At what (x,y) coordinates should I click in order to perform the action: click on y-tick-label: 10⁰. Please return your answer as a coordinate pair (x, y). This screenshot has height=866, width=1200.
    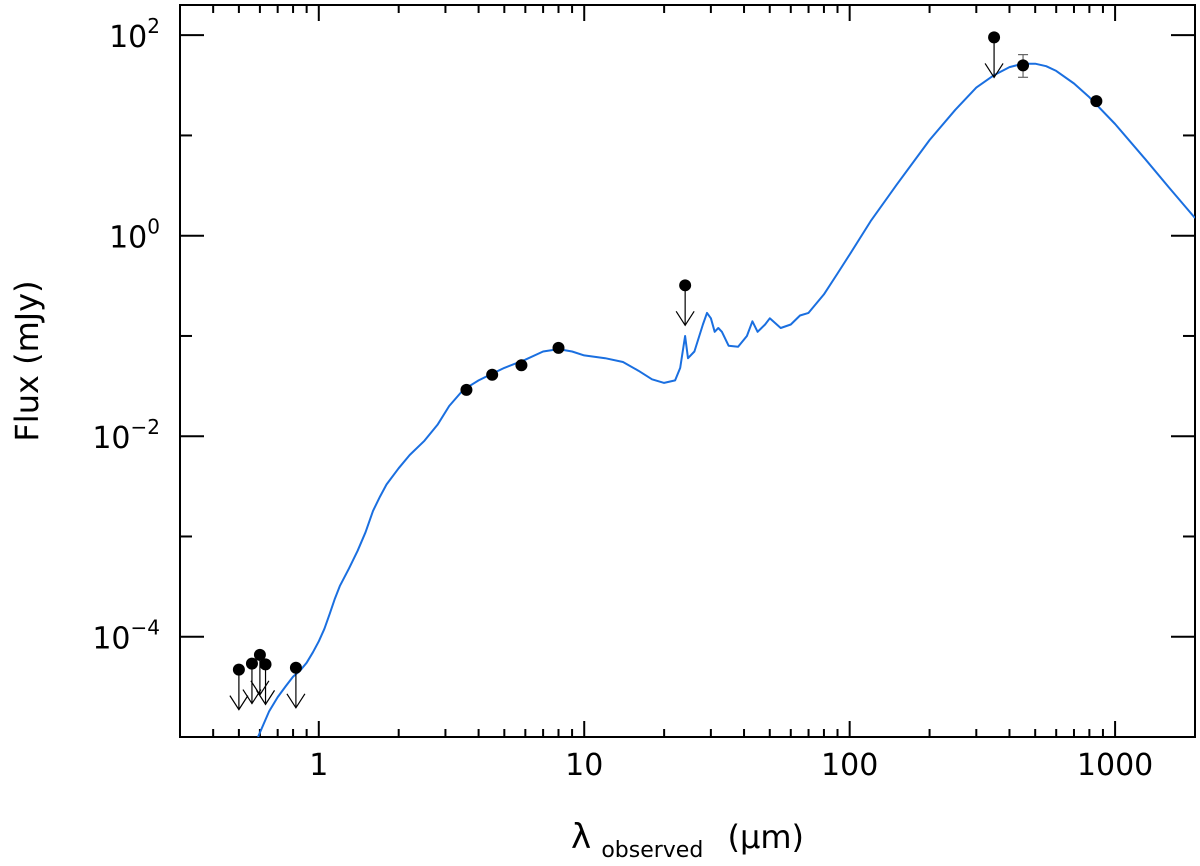
    Looking at the image, I should click on (134, 235).